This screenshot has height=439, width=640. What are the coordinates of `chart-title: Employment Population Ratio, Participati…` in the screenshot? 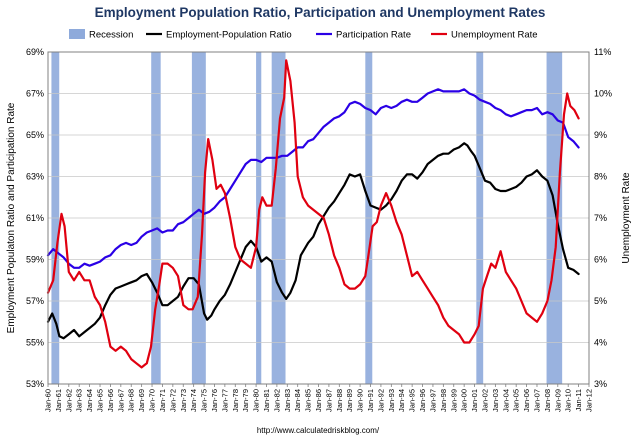 It's located at (320, 12).